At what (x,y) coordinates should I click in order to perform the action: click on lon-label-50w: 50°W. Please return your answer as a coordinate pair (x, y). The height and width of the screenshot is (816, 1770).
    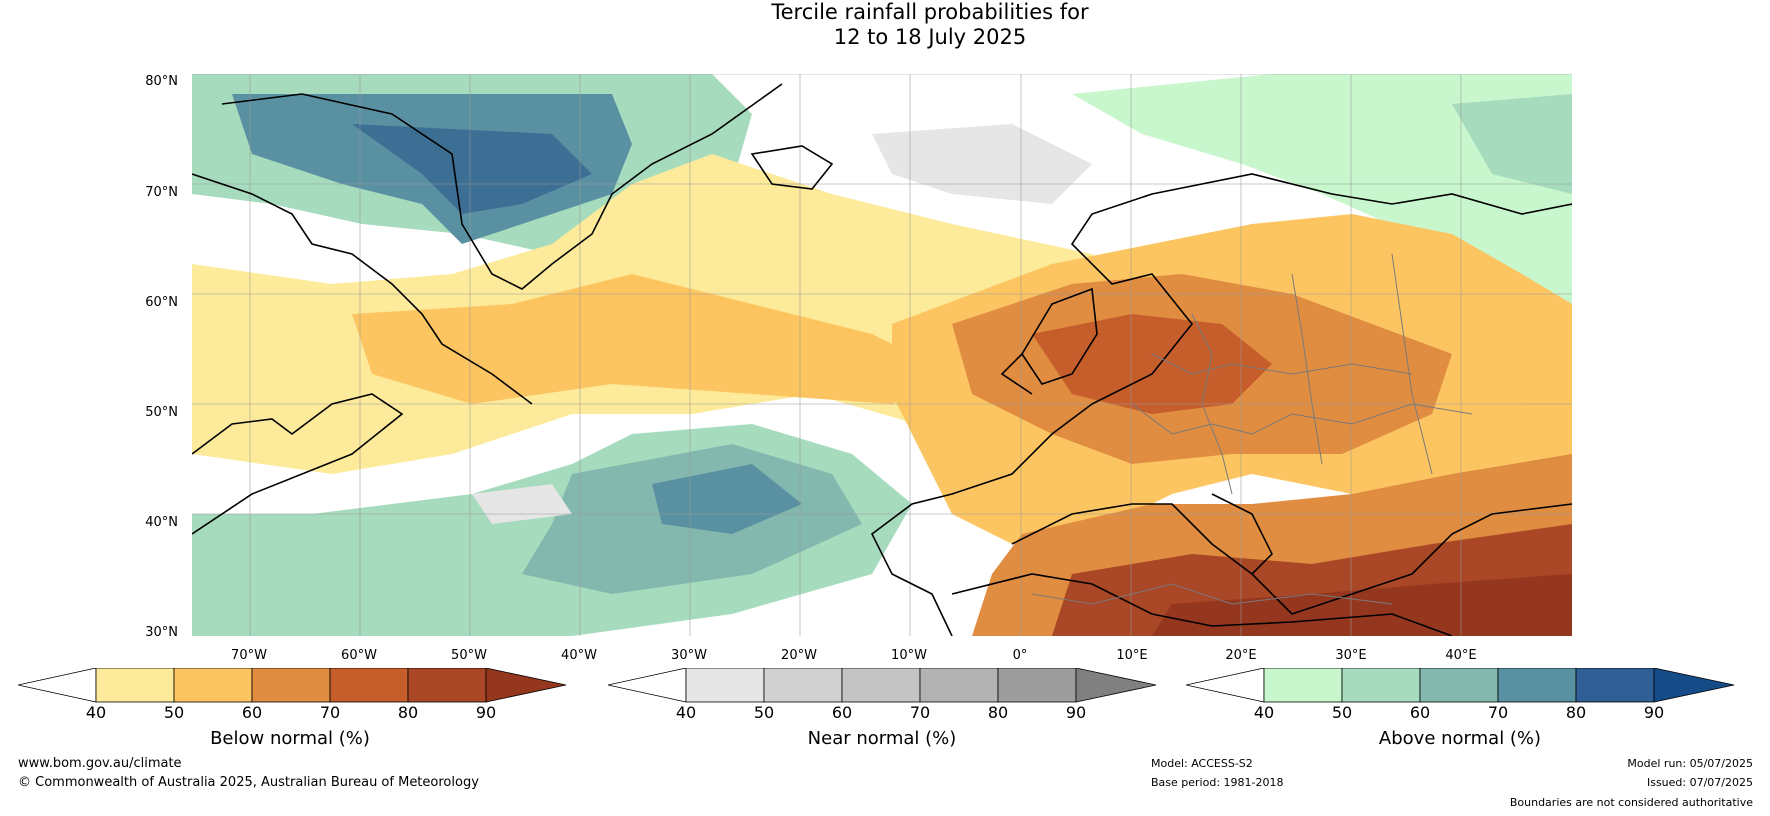
    Looking at the image, I should click on (469, 655).